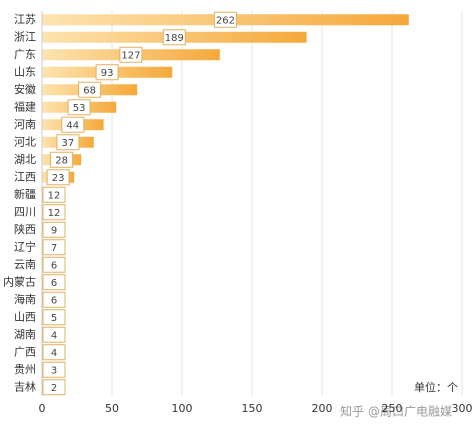 The height and width of the screenshot is (437, 474). What do you see at coordinates (25, 141) in the screenshot?
I see `y-tick-label: 河北` at bounding box center [25, 141].